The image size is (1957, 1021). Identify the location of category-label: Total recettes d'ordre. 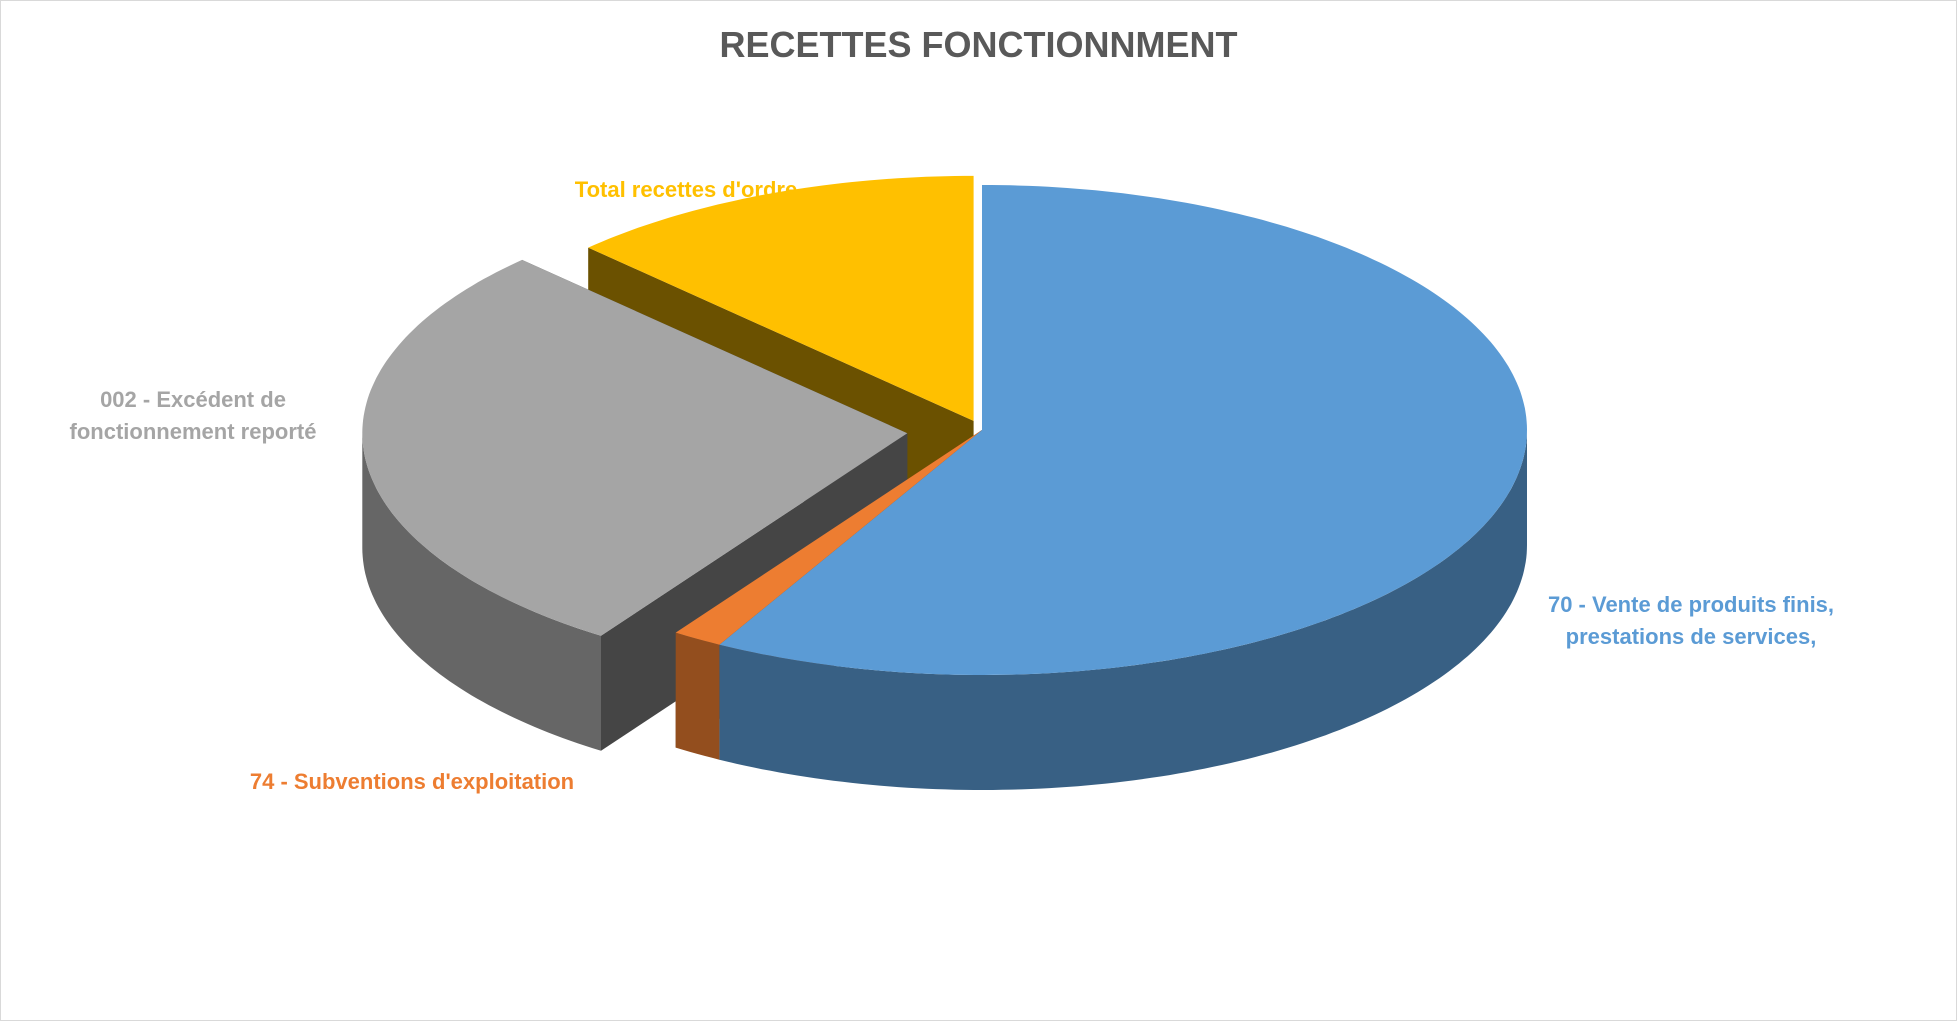
(686, 189).